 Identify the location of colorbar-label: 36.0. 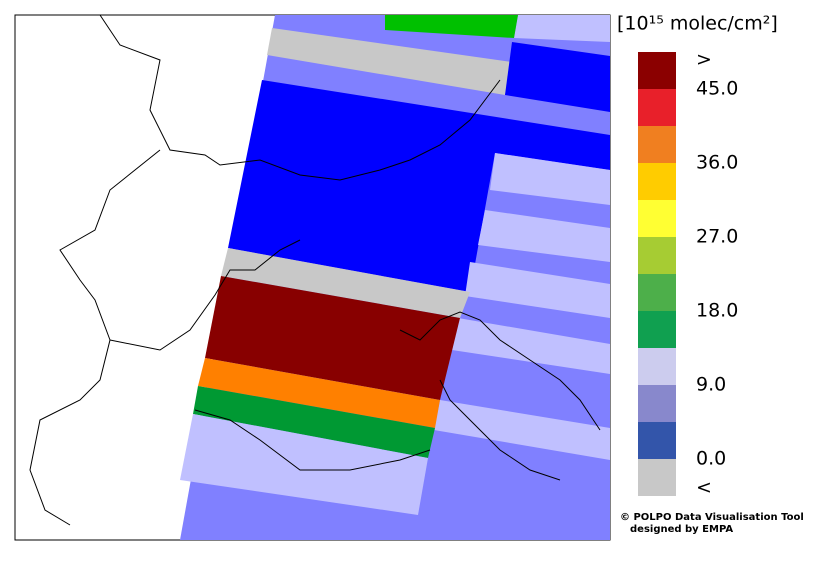
(717, 163).